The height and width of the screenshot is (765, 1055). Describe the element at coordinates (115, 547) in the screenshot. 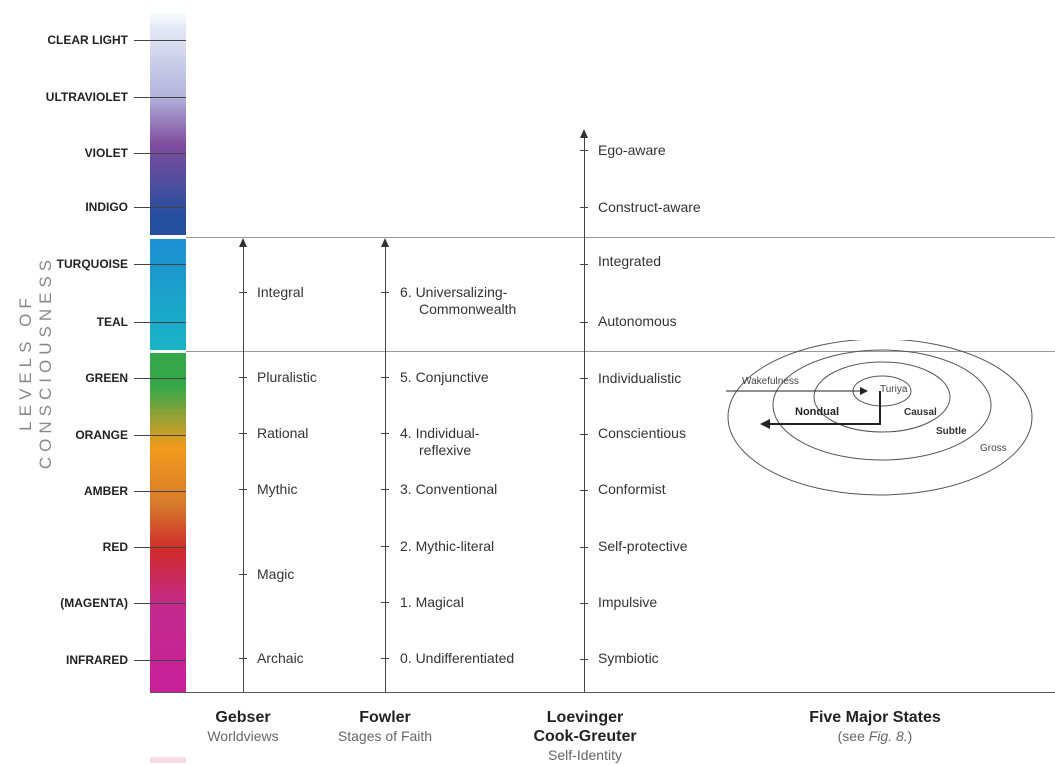

I see `level-label-red: RED` at that location.